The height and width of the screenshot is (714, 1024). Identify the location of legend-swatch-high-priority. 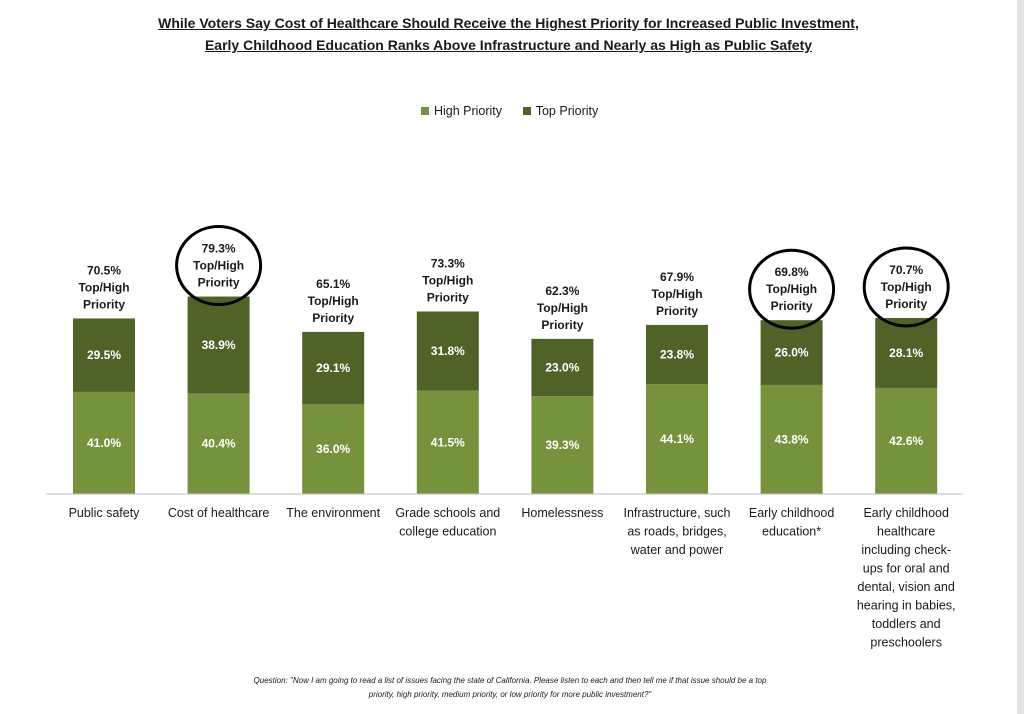
(425, 111).